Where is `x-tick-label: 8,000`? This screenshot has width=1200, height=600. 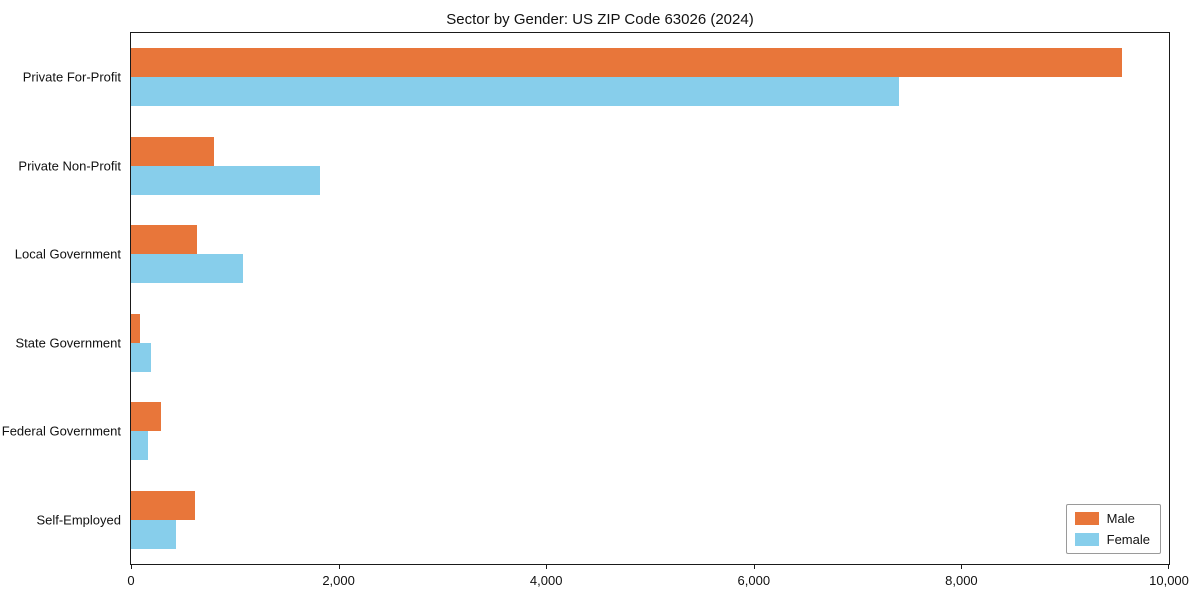
x-tick-label: 8,000 is located at coordinates (961, 580).